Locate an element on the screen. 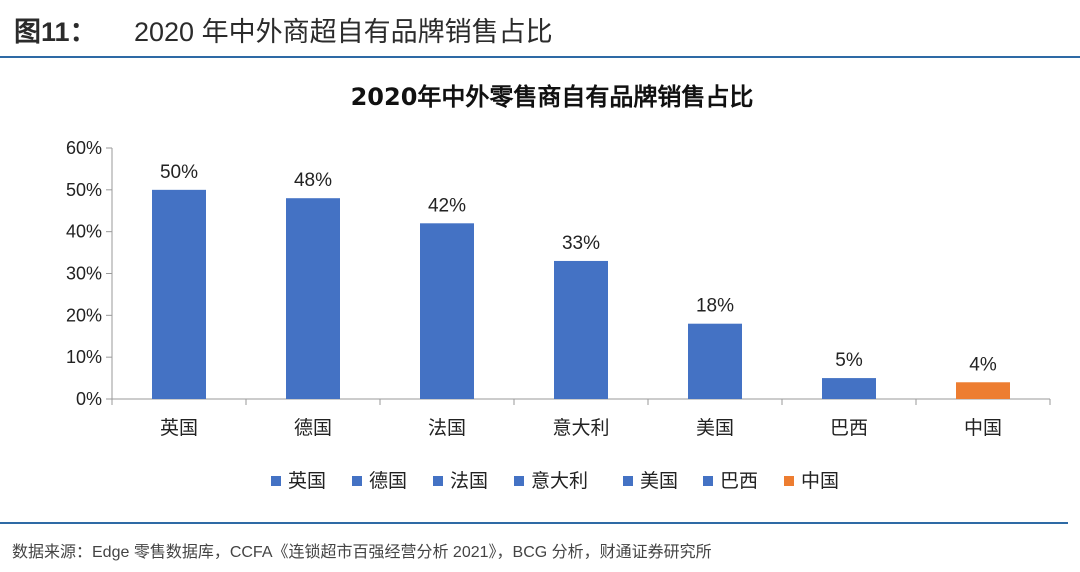 This screenshot has width=1080, height=572. x-axis: 英国 德国 法国 意大利 美国 巴西 中国 is located at coordinates (581, 418).